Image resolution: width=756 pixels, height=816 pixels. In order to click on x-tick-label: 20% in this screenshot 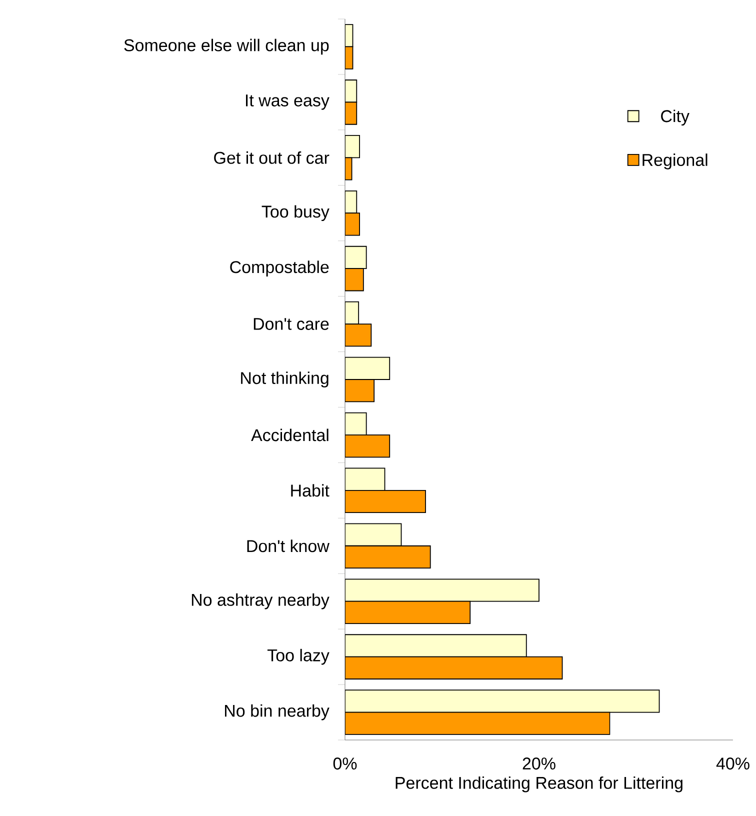, I will do `click(539, 764)`.